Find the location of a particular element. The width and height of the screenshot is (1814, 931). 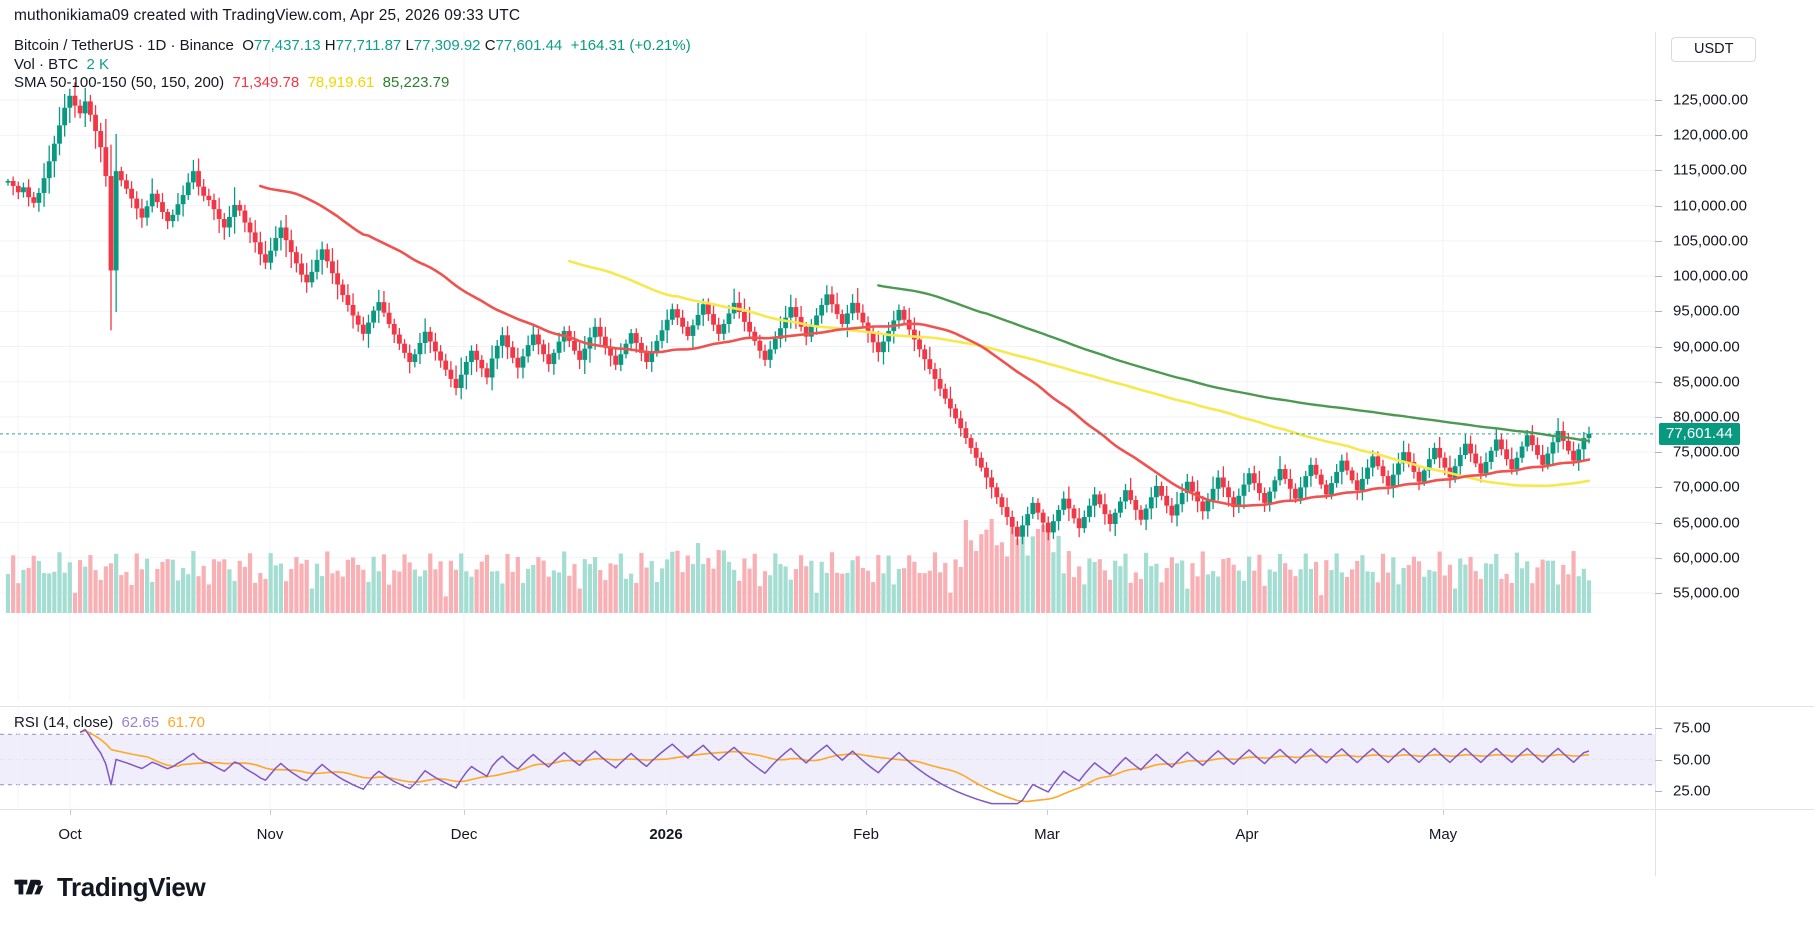

rsi-legend: RSI (14, close) 62.65 61.70 is located at coordinates (109, 722).